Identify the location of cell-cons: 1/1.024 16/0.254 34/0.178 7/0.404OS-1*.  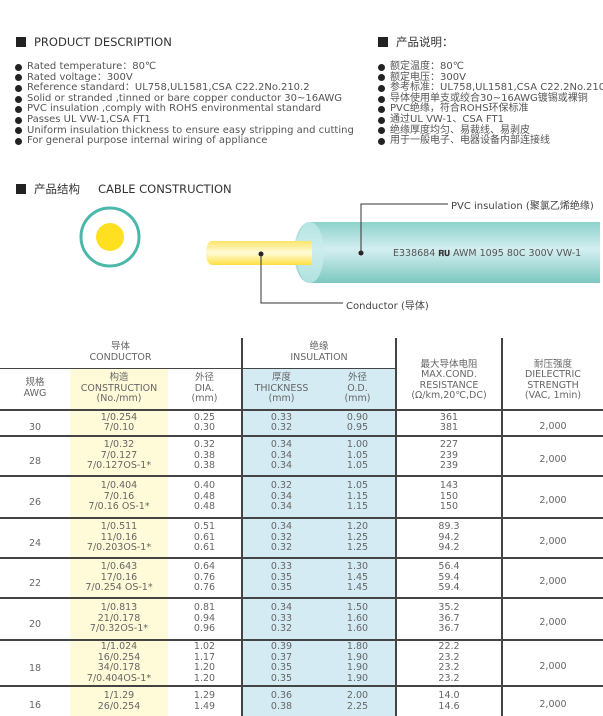
(119, 663).